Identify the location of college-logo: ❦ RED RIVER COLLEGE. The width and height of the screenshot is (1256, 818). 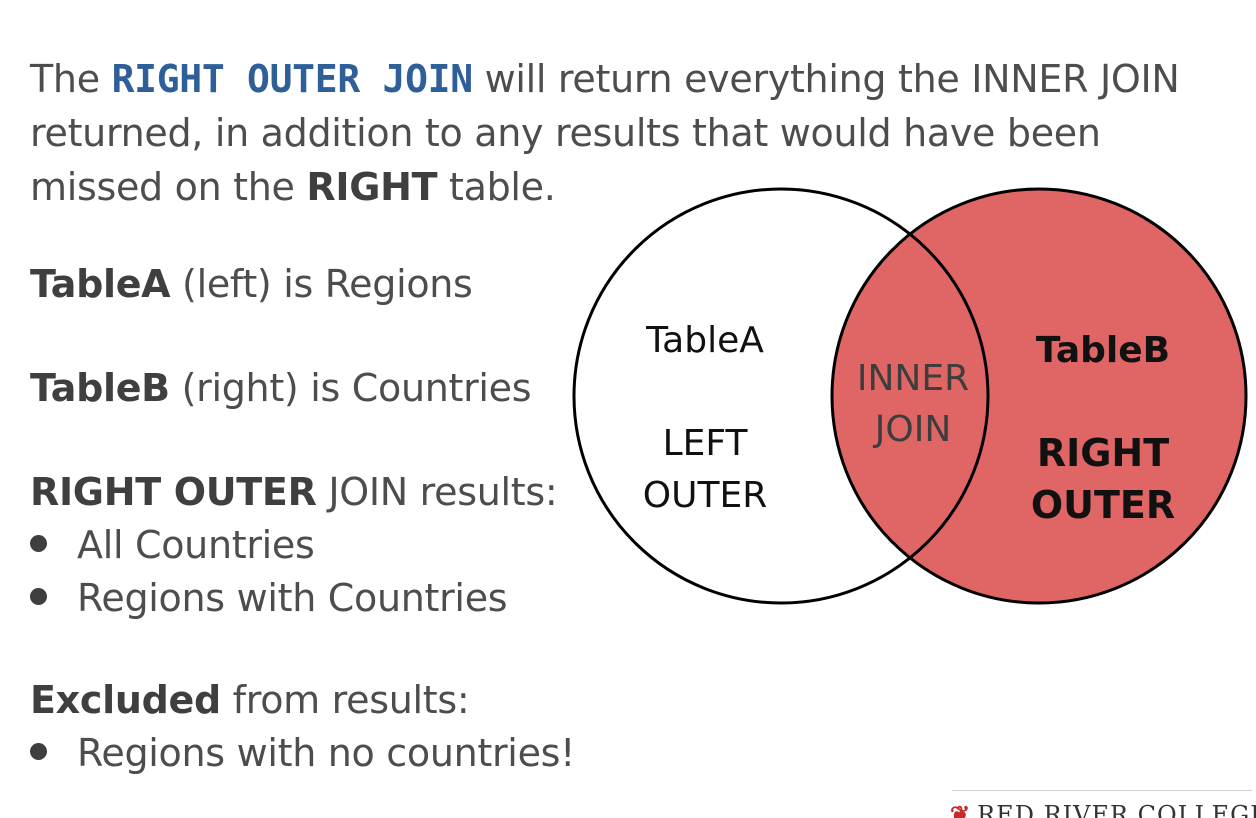
(1103, 809).